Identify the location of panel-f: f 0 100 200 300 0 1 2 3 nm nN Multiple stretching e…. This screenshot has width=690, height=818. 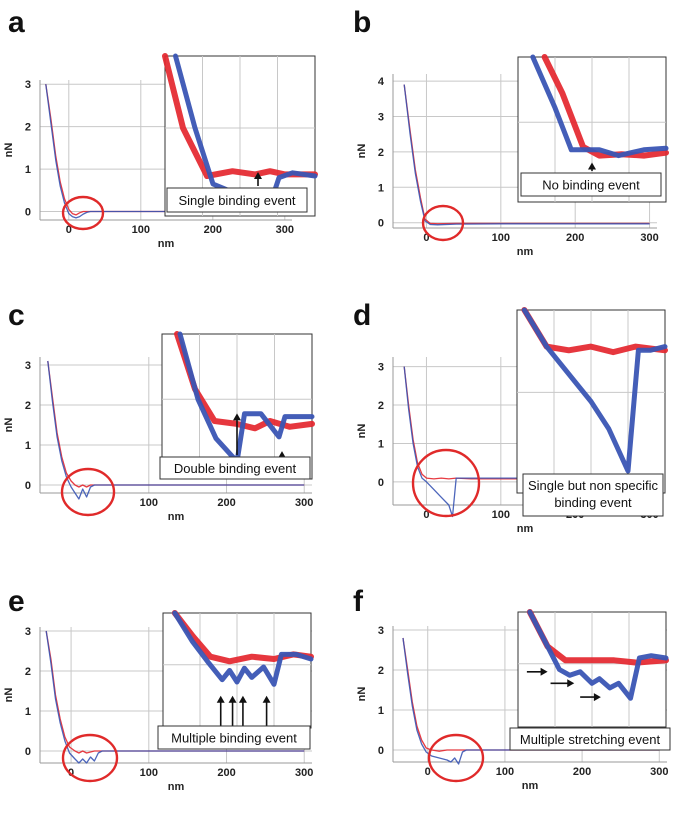
(512, 688).